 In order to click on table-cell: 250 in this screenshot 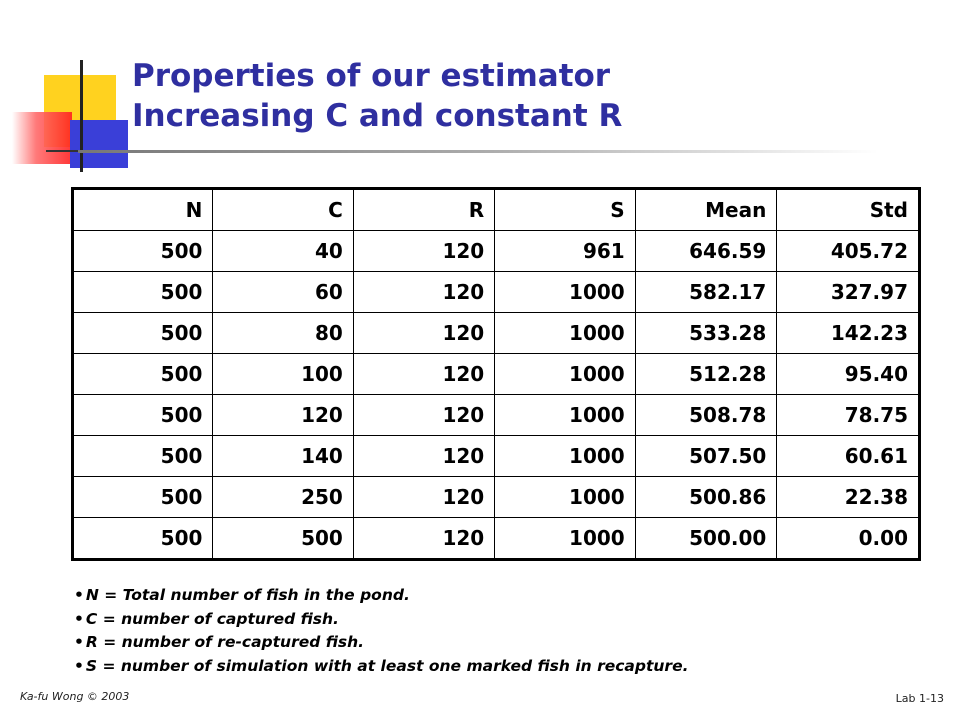, I will do `click(283, 497)`.